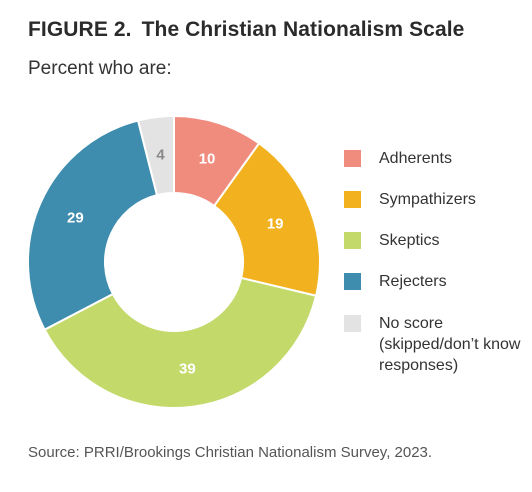 This screenshot has height=492, width=532. I want to click on legend-label-rejecters: Rejecters, so click(413, 281).